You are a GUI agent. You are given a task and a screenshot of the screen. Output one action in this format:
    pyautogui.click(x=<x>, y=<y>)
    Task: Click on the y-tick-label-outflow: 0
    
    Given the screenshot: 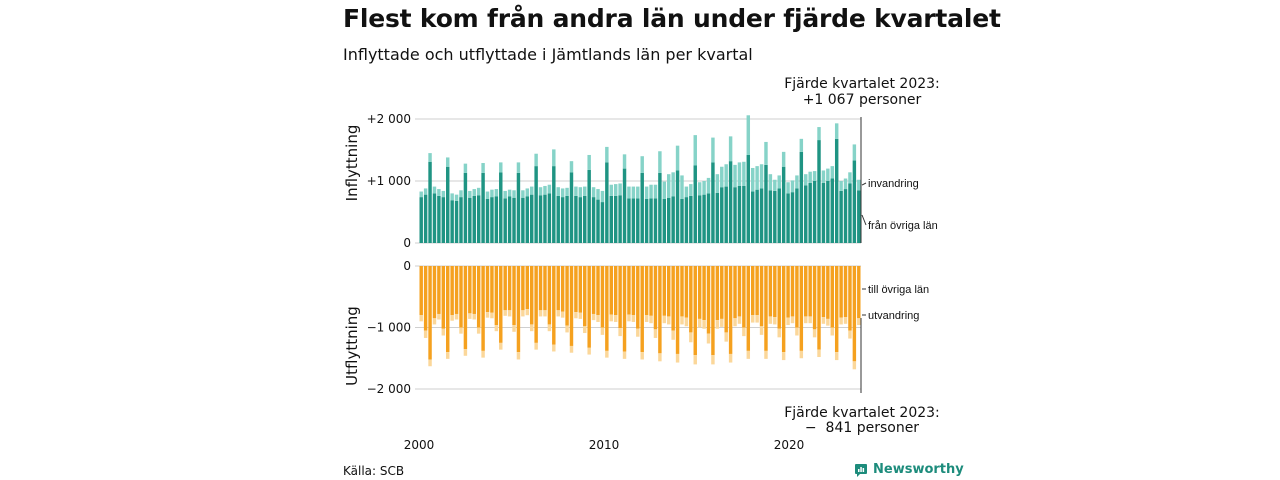 What is the action you would take?
    pyautogui.click(x=407, y=266)
    